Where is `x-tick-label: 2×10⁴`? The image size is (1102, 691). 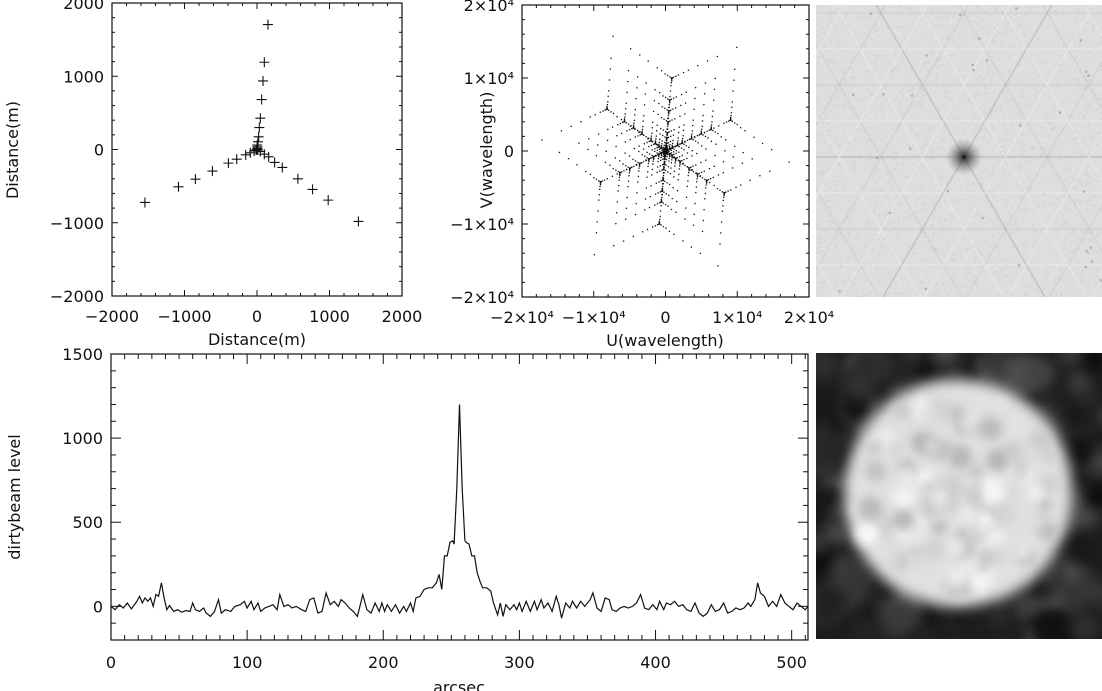
x-tick-label: 2×10⁴ is located at coordinates (809, 317).